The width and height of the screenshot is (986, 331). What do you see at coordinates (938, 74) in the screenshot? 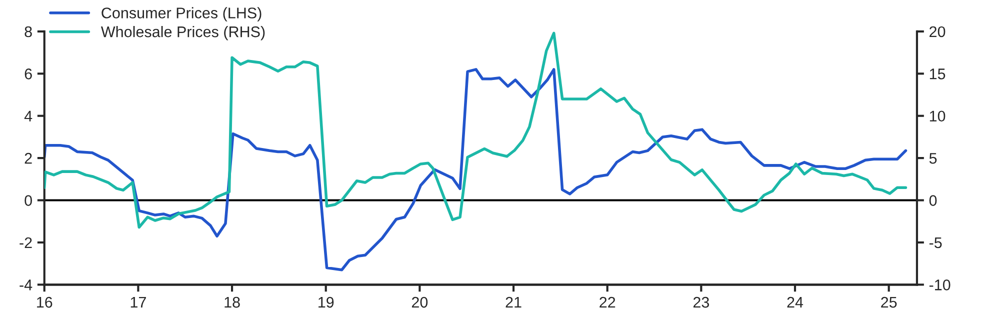
I see `y2-tick-label: 15` at bounding box center [938, 74].